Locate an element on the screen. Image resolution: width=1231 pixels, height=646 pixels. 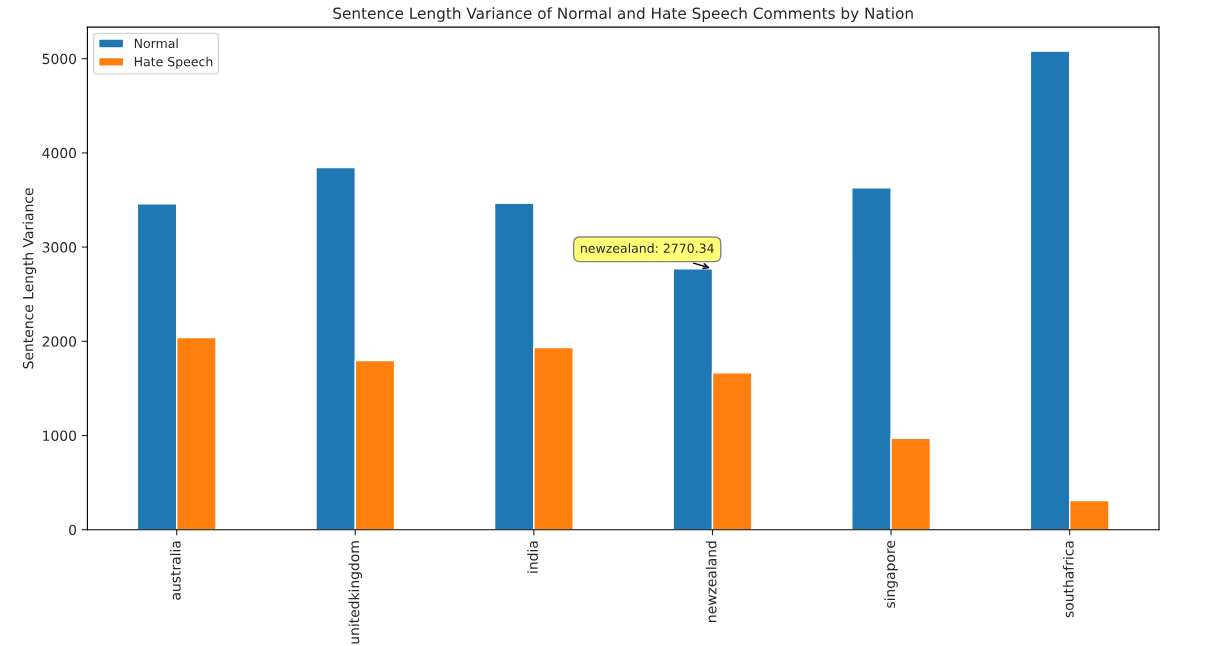
x-tick-label: singapore is located at coordinates (891, 574).